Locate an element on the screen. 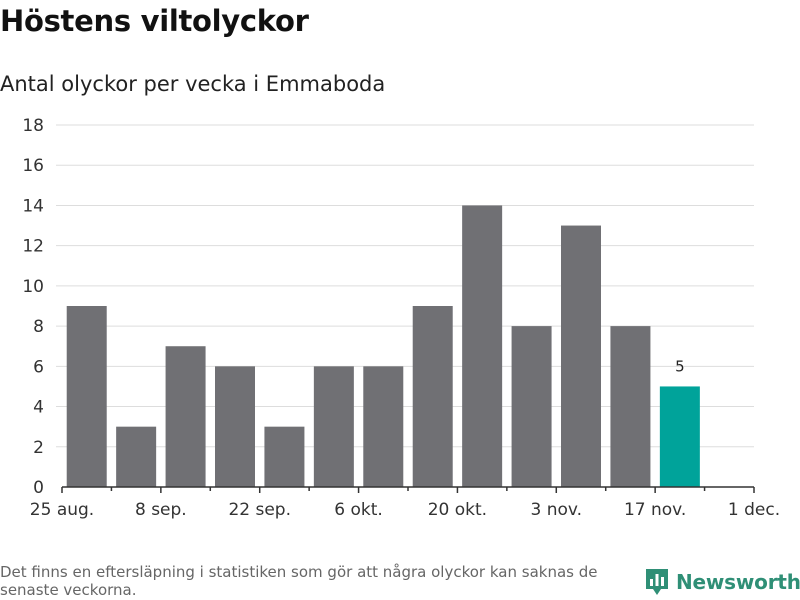 The height and width of the screenshot is (600, 800). y-tick-label: 0 is located at coordinates (38, 488).